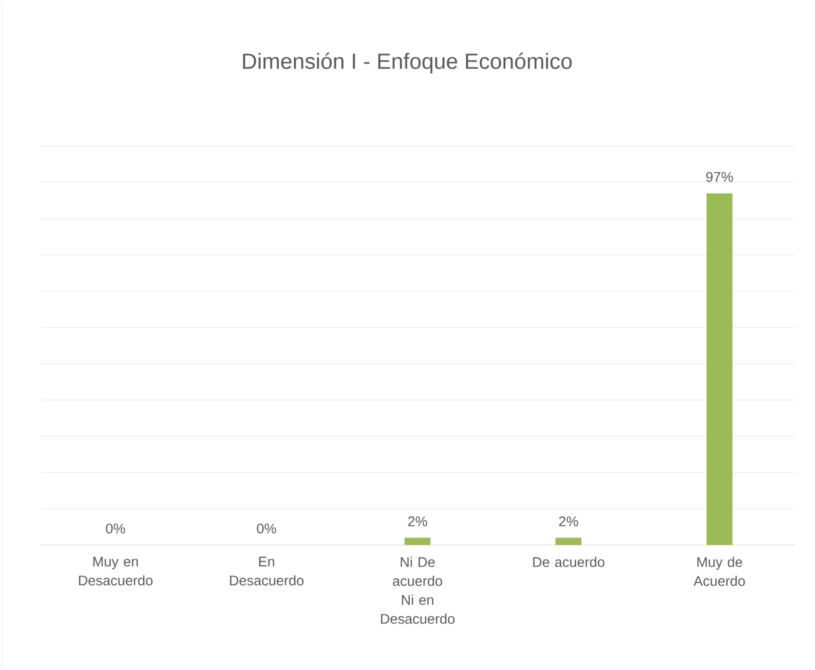 This screenshot has height=670, width=815. Describe the element at coordinates (116, 571) in the screenshot. I see `x-tick-label: Muy en Desacuerdo` at that location.